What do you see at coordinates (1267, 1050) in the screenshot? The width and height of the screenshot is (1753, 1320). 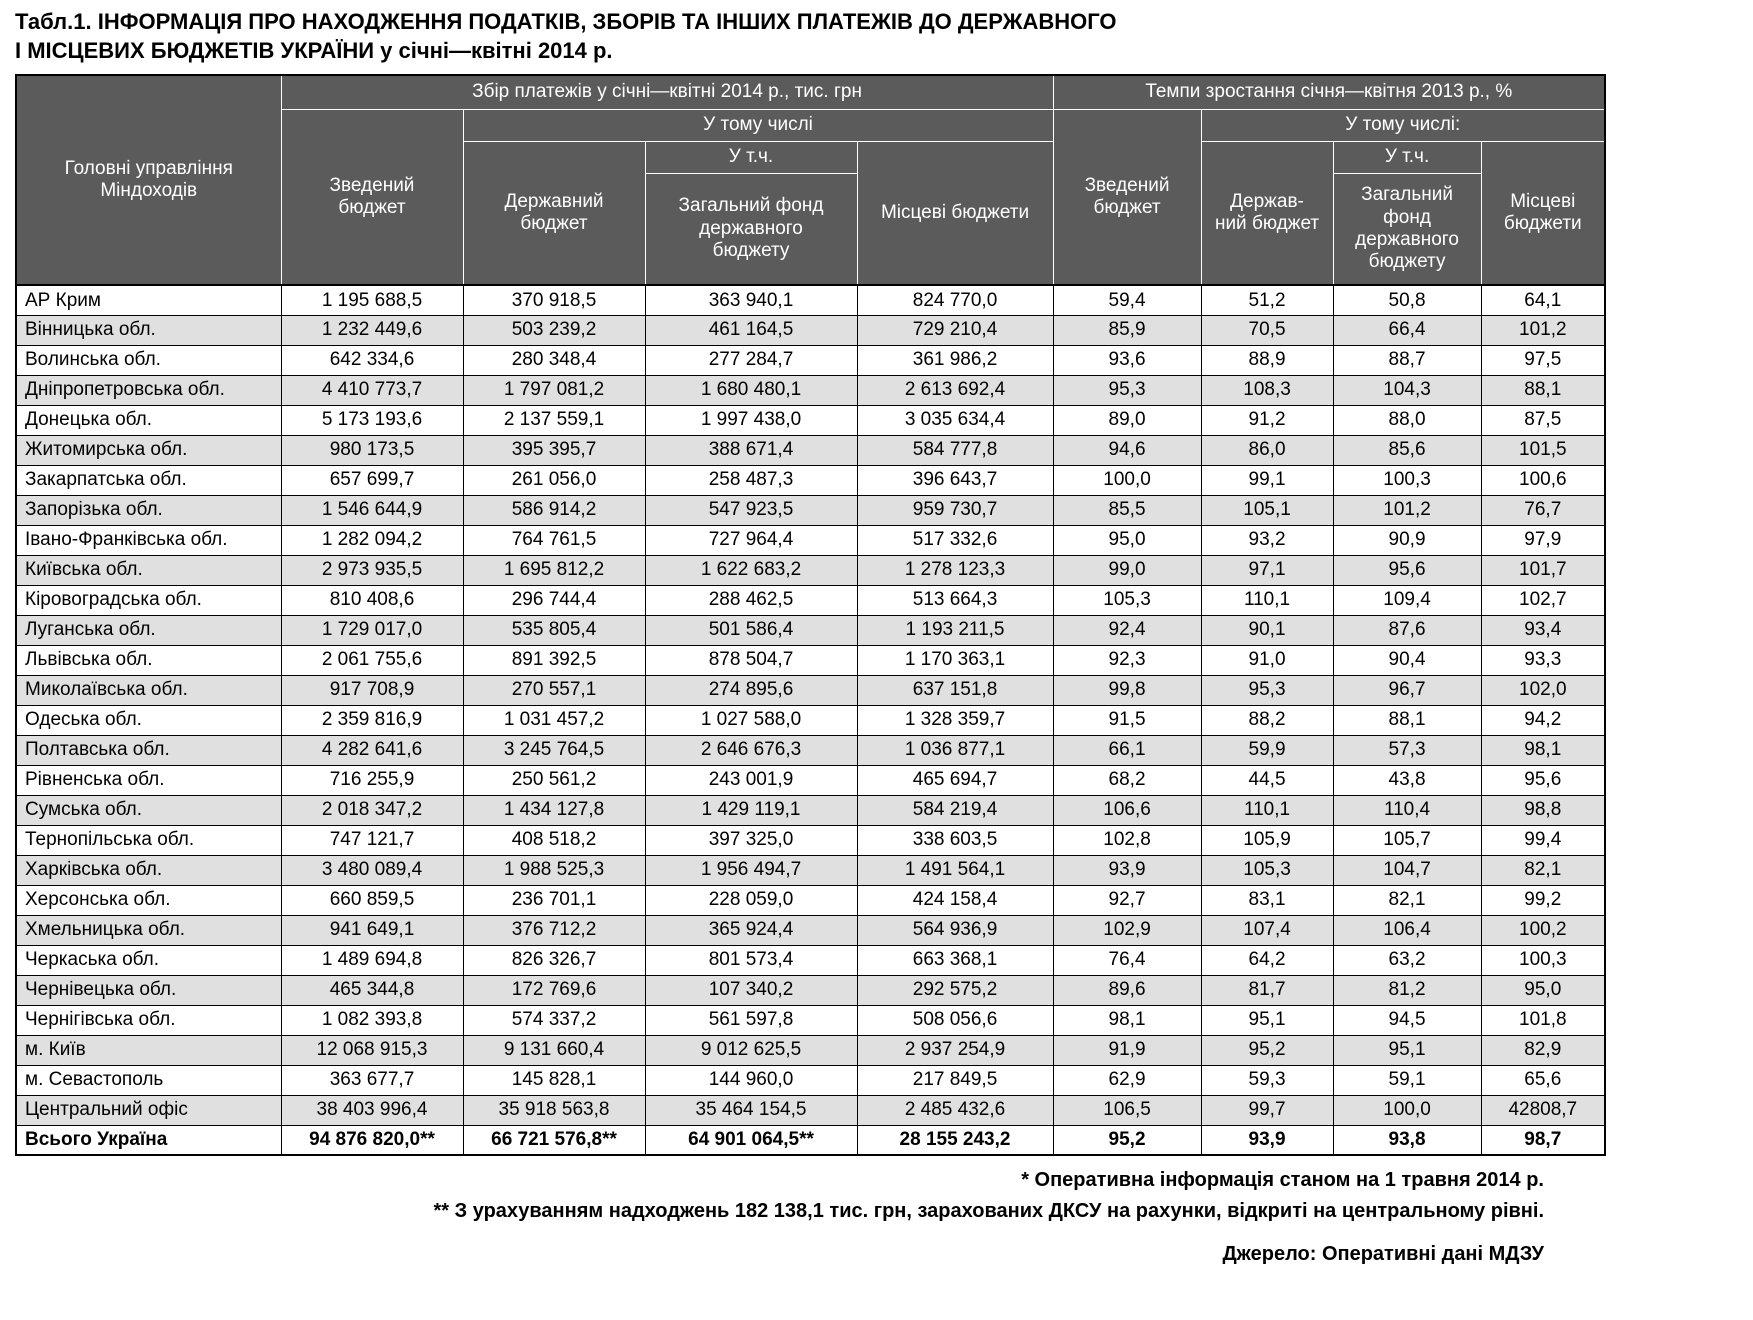 I see `value-cell: 95,2` at bounding box center [1267, 1050].